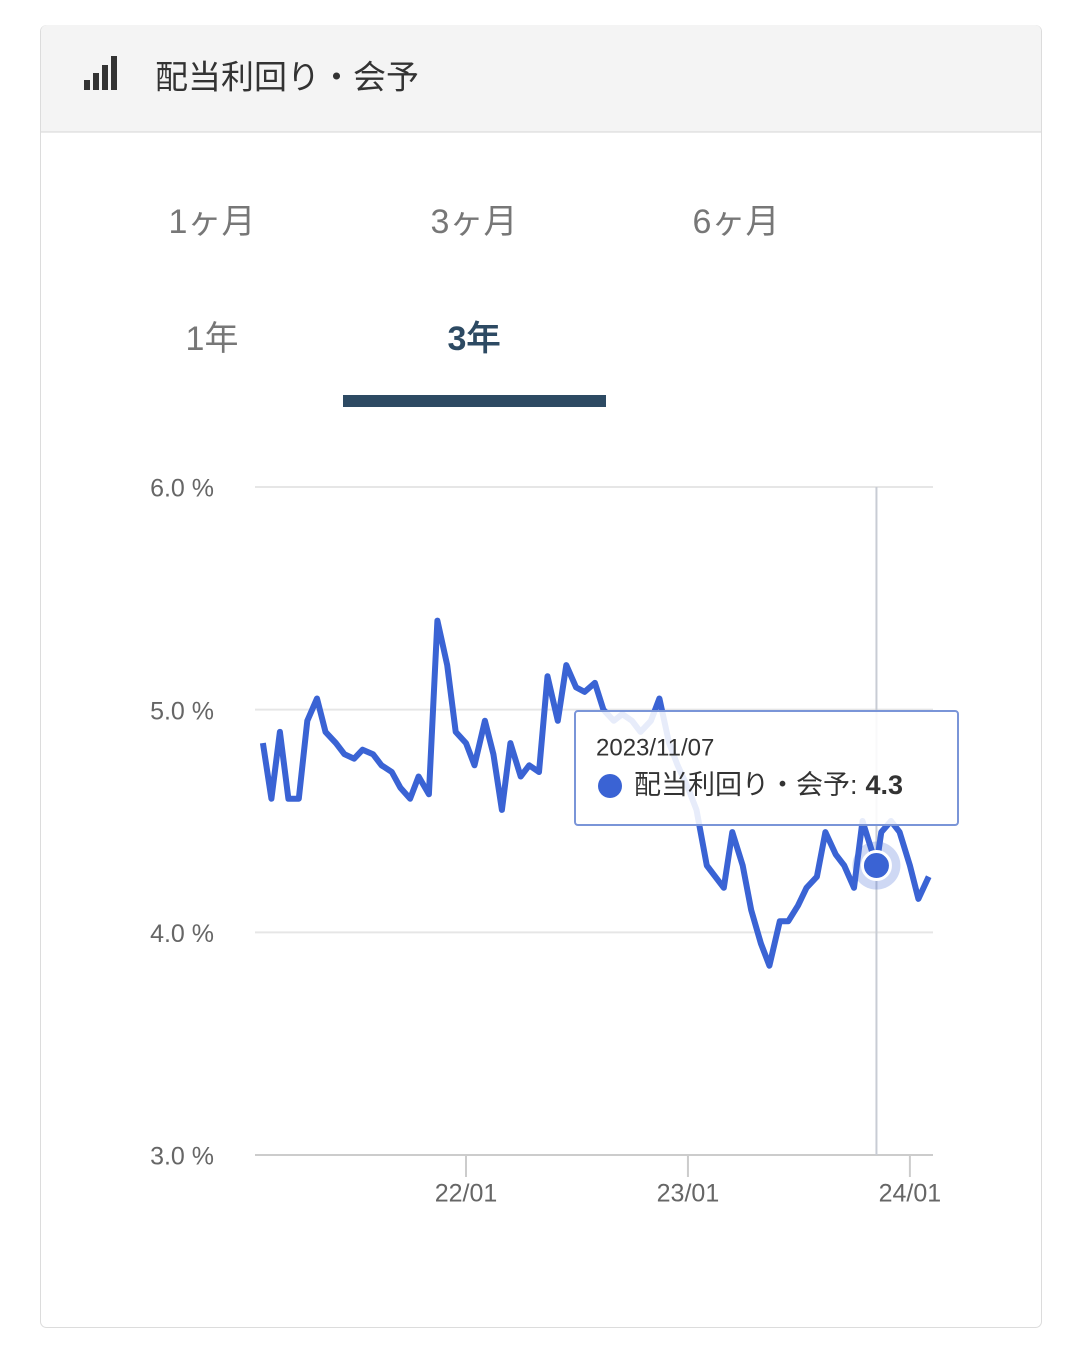 This screenshot has width=1080, height=1351. Describe the element at coordinates (688, 1194) in the screenshot. I see `x-tick-label: 23/01` at that location.